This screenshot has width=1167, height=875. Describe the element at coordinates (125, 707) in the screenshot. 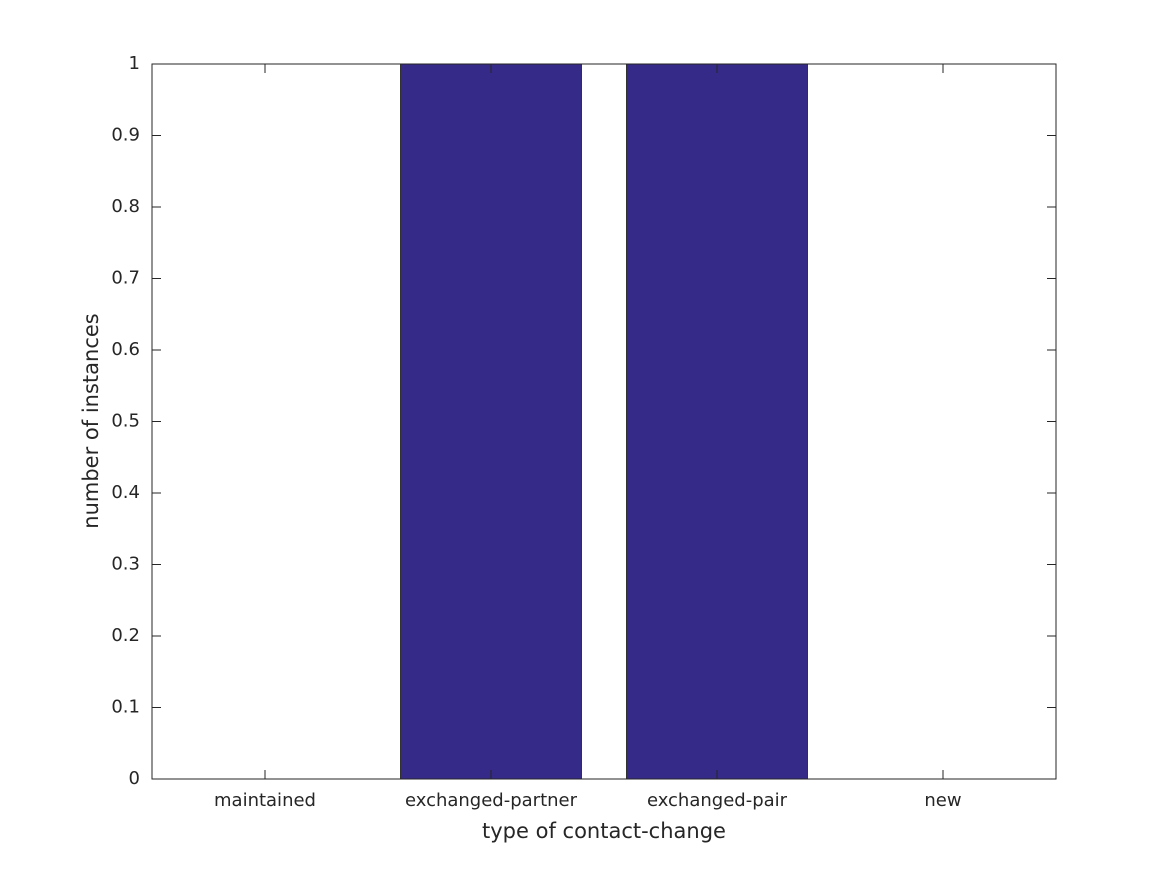

I see `y-tick-label: 0.1` at that location.